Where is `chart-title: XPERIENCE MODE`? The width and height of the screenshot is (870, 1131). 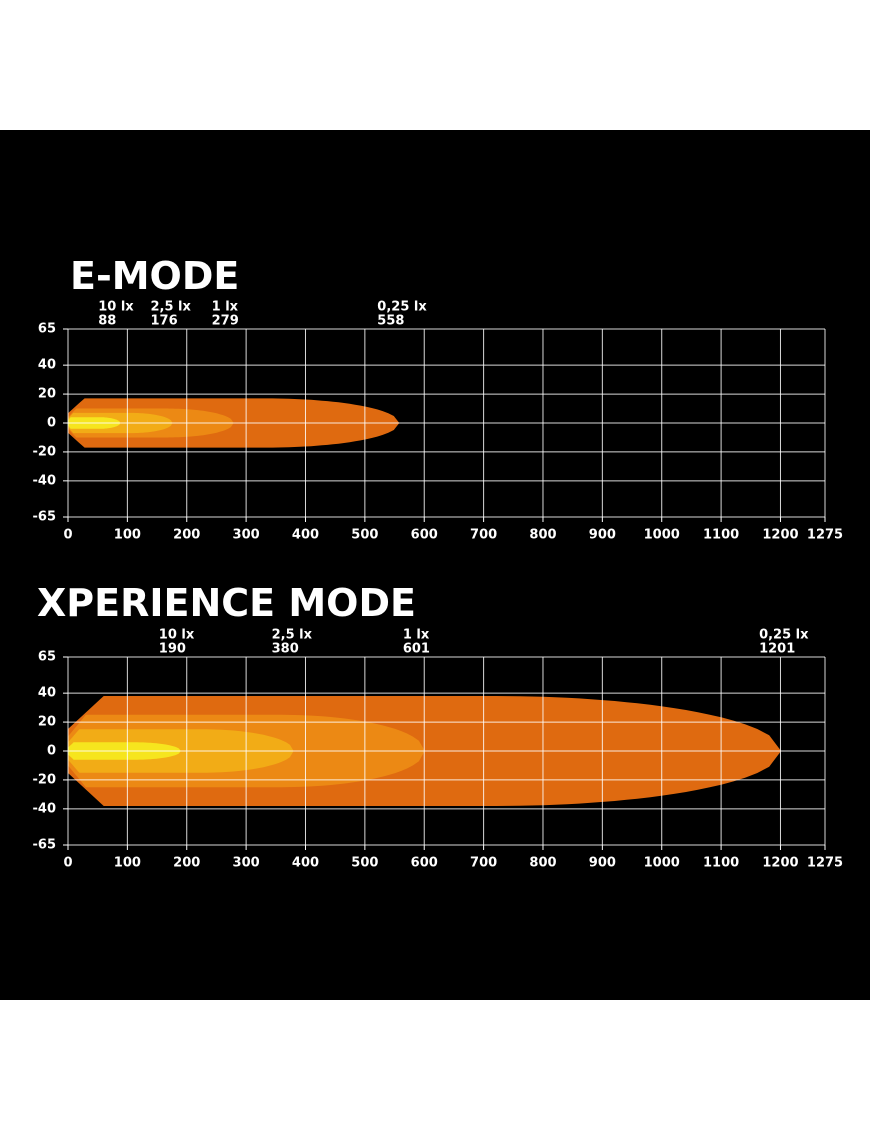
chart-title: XPERIENCE MODE is located at coordinates (226, 603).